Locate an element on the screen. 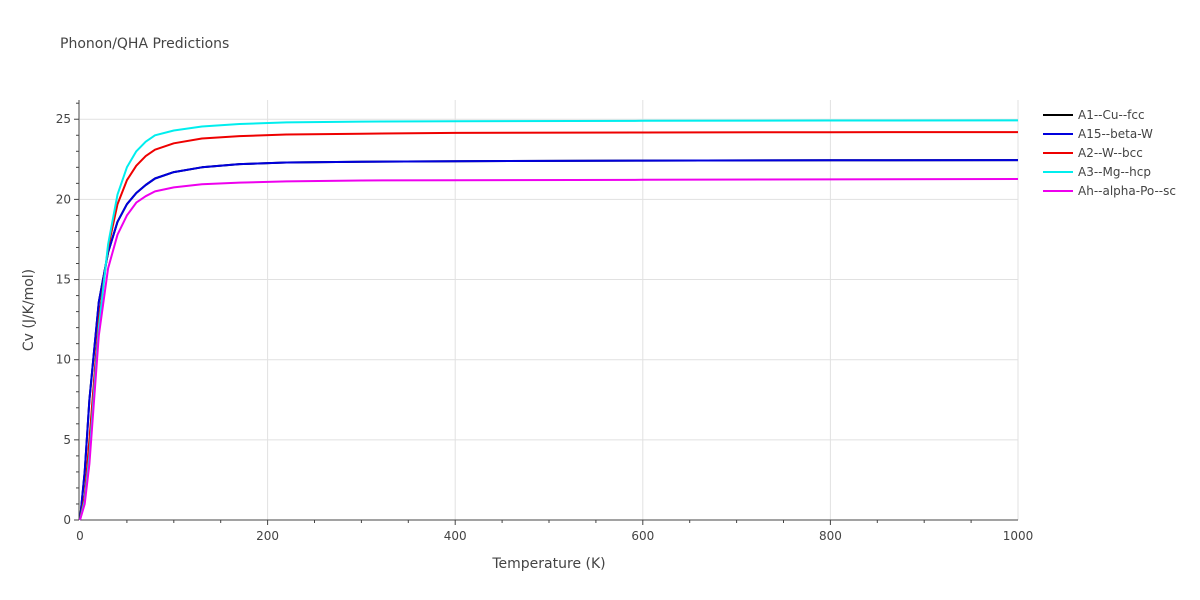  legend-label-4: Ah--alpha-Po--sc is located at coordinates (1127, 191).